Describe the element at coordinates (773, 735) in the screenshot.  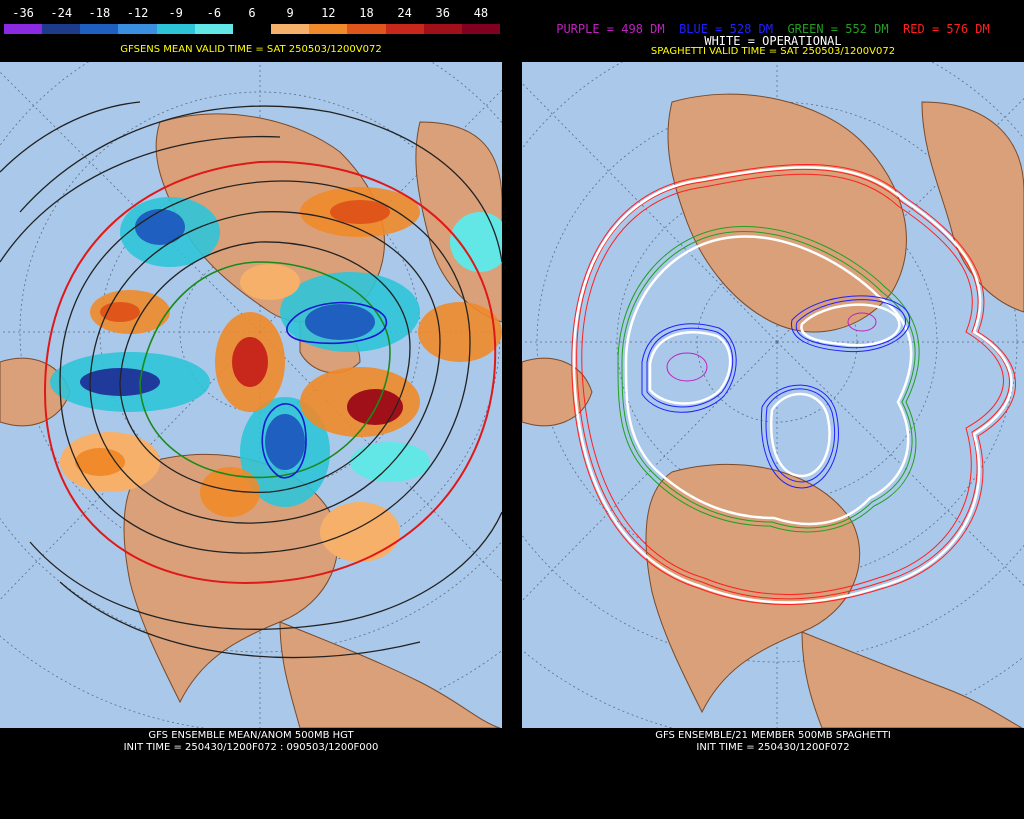
I see `spaghetti-footer-title: GFS ENSEMBLE/21 MEMBER 500MB SPAGHETTI` at that location.